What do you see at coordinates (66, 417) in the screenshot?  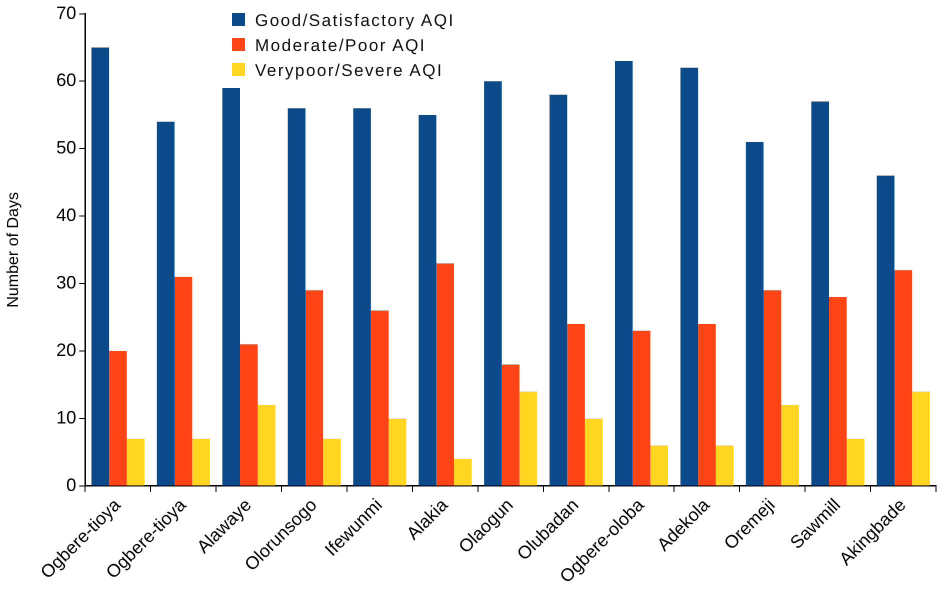 I see `y-tick-label: 10` at bounding box center [66, 417].